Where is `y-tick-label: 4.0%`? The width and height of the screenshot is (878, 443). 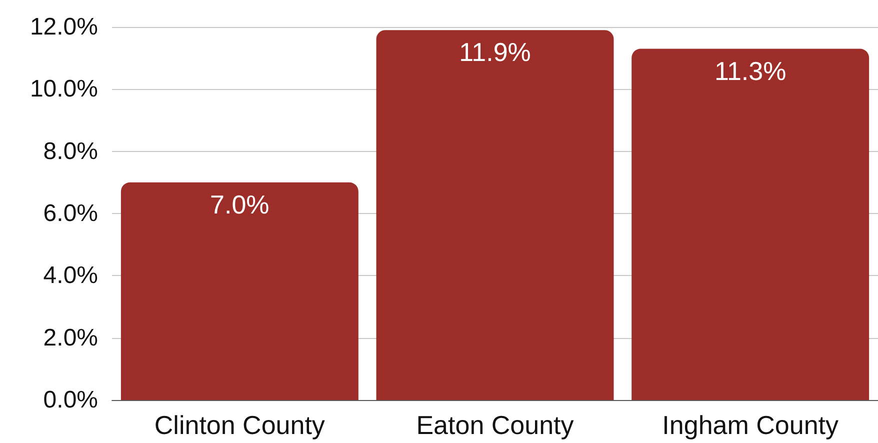 y-tick-label: 4.0% is located at coordinates (70, 276).